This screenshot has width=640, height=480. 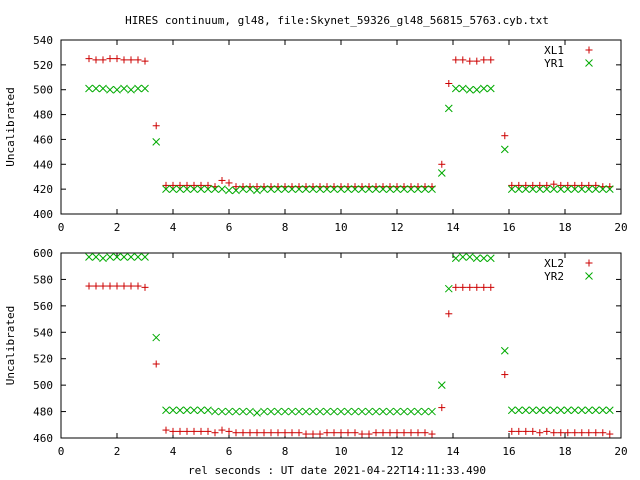 I want to click on y-tick-label: 560, so click(x=43, y=306).